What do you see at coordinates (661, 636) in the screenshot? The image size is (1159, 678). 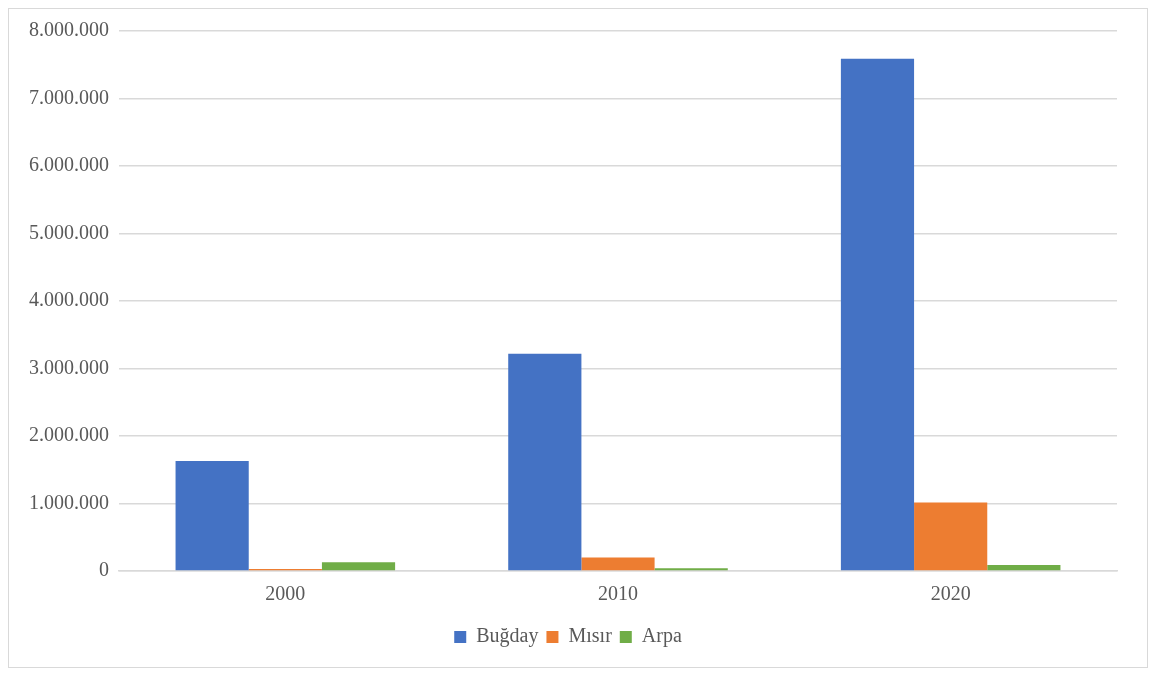 I see `legend-label: Arpa` at bounding box center [661, 636].